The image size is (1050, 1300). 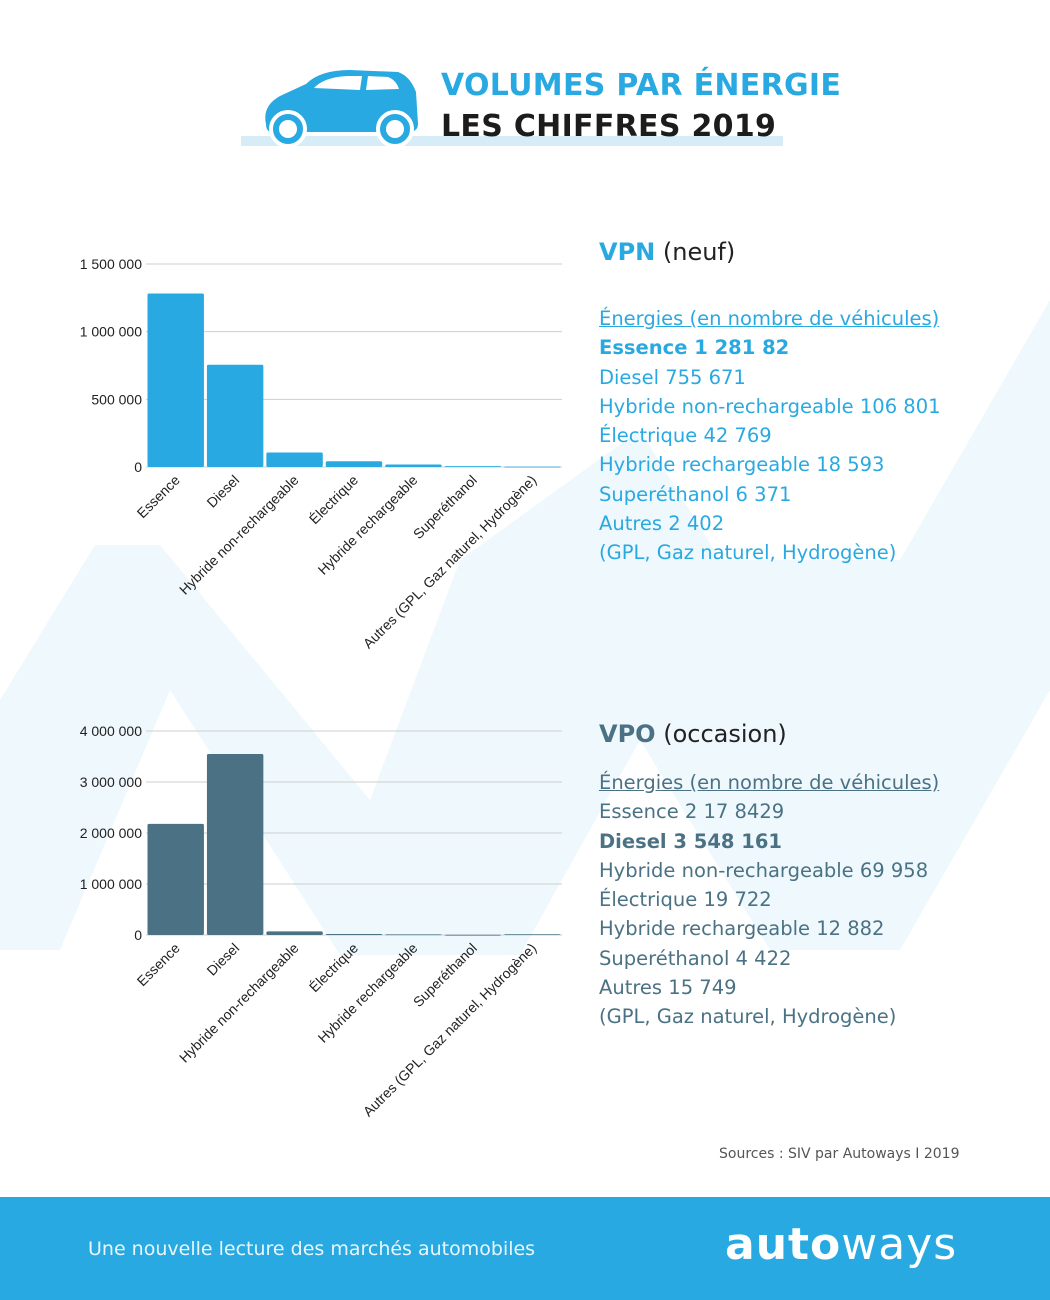 What do you see at coordinates (239, 535) in the screenshot?
I see `vpn-category-label: Hybride non-rechargeable` at bounding box center [239, 535].